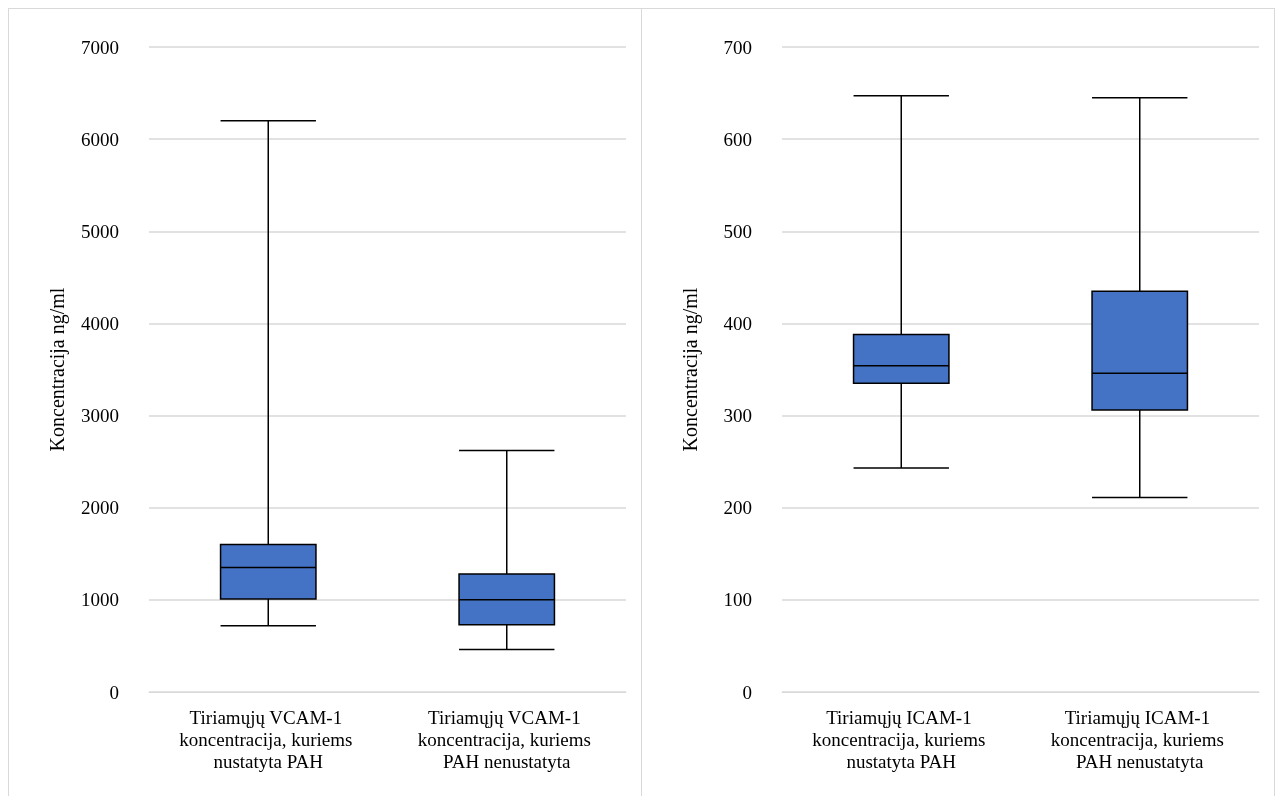  Describe the element at coordinates (100, 47) in the screenshot. I see `y-tick-label: 7000` at that location.